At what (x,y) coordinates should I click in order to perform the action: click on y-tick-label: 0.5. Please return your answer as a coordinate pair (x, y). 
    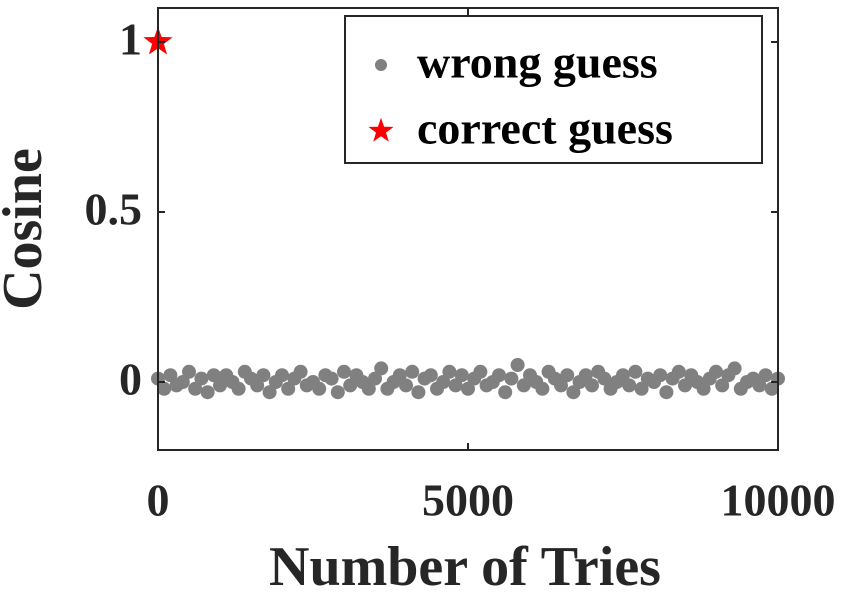
    Looking at the image, I should click on (114, 209).